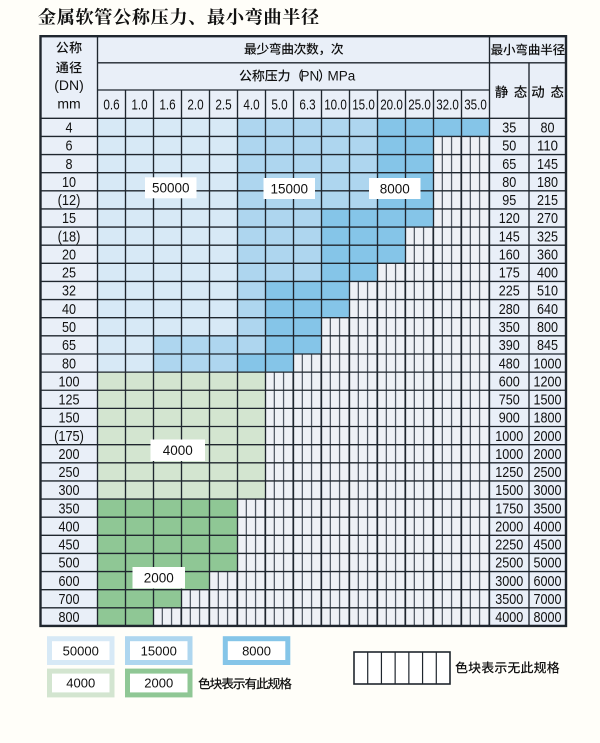  Describe the element at coordinates (509, 401) in the screenshot. I see `svg-text: 750` at that location.